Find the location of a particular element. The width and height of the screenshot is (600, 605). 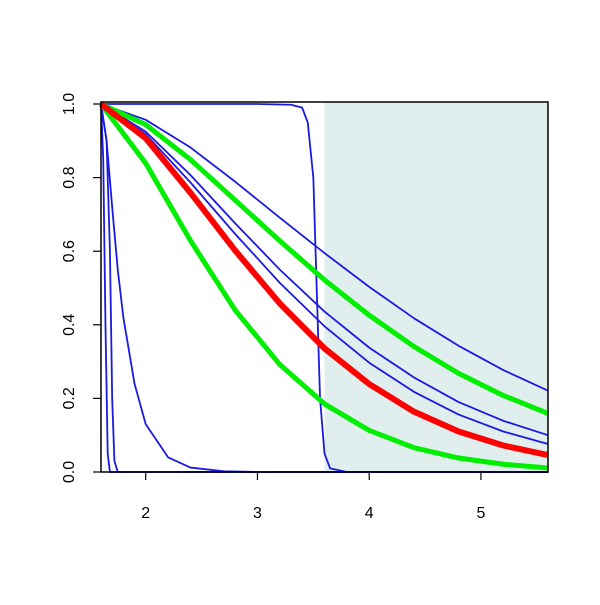

x-tick-label: 4 is located at coordinates (369, 513).